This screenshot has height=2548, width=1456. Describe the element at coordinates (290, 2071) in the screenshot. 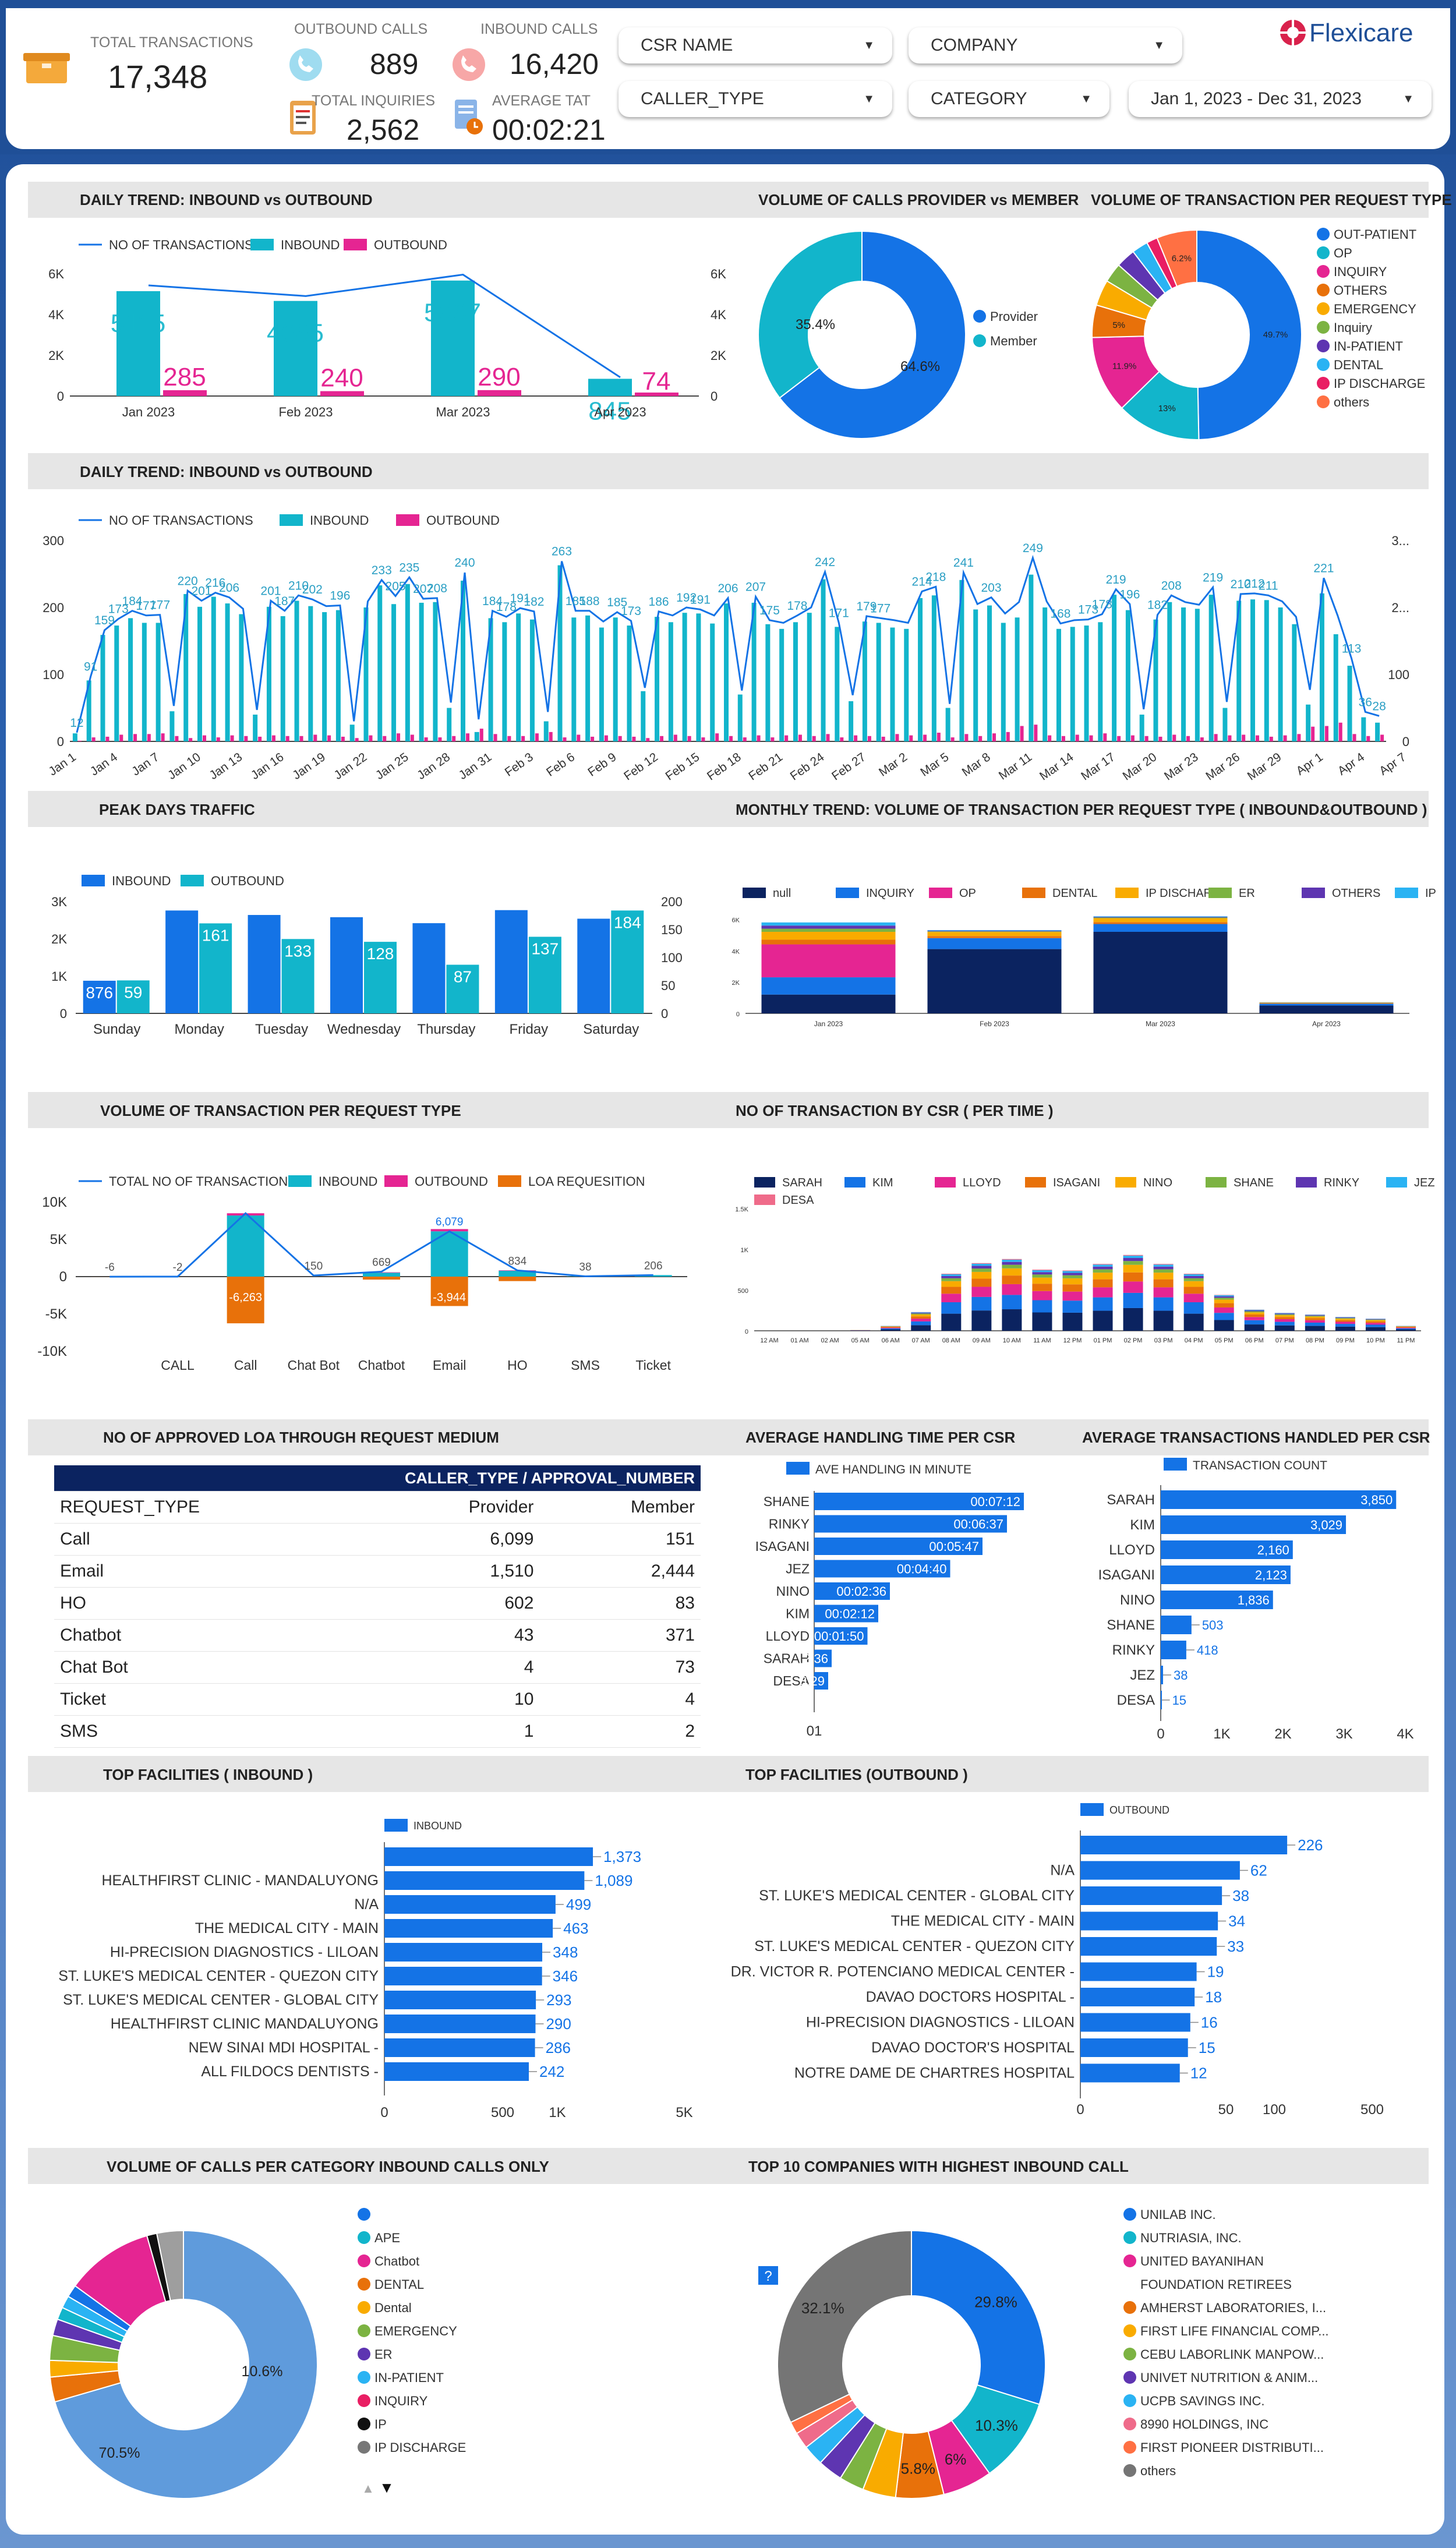

I see `y-tick-label: ALL FILDOCS DENTISTS -` at that location.